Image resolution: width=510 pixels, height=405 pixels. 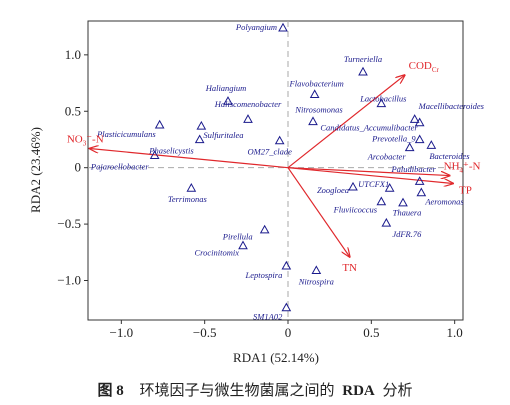 What do you see at coordinates (159, 124) in the screenshot?
I see `point-plasticicumulans` at bounding box center [159, 124].